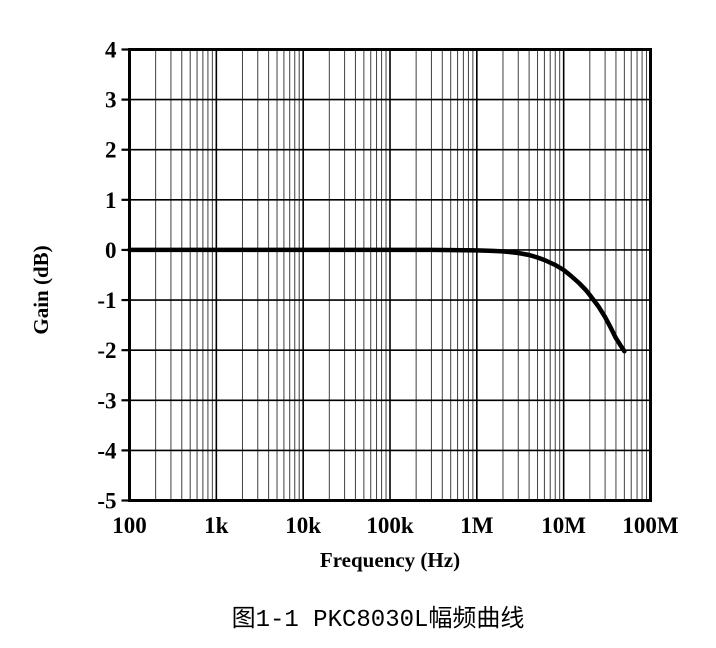 This screenshot has height=648, width=716. Describe the element at coordinates (216, 525) in the screenshot. I see `x-tick-label: 1k` at that location.